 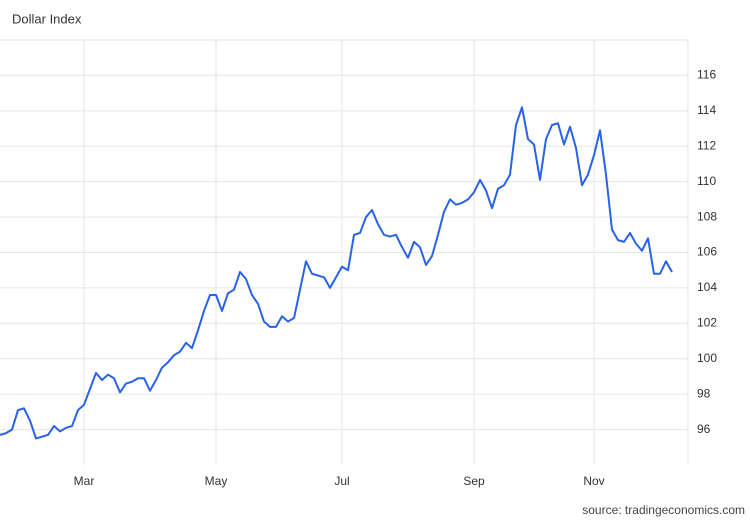 I want to click on y-tick-label: 100, so click(x=707, y=358).